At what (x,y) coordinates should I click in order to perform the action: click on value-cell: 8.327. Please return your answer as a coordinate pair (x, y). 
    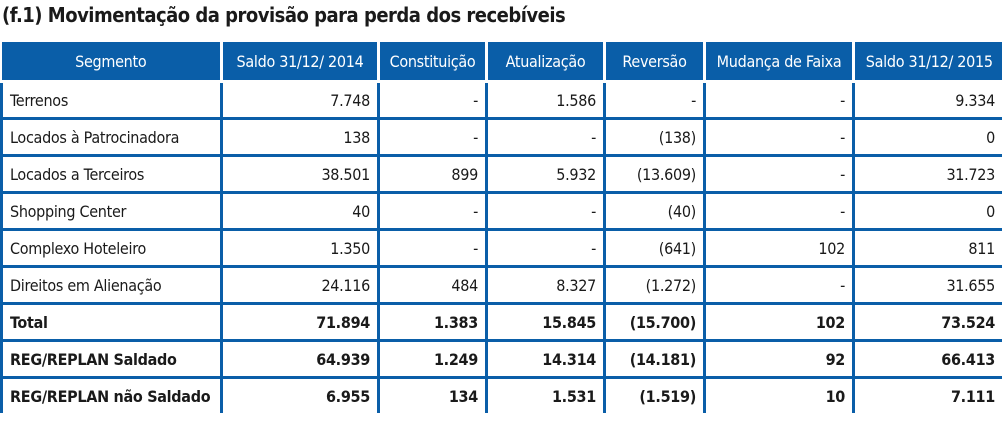
    Looking at the image, I should click on (545, 285).